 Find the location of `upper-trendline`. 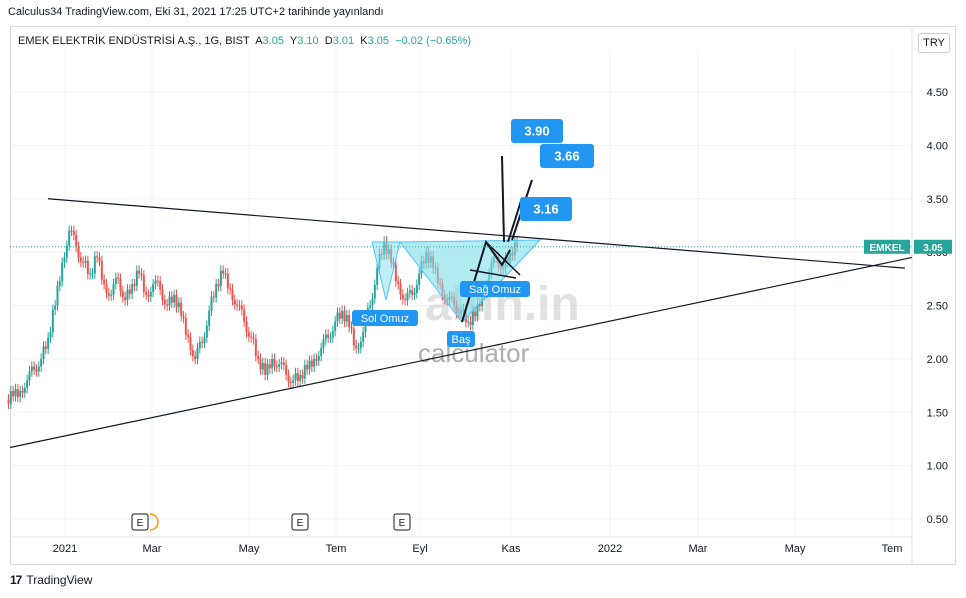

upper-trendline is located at coordinates (476, 233).